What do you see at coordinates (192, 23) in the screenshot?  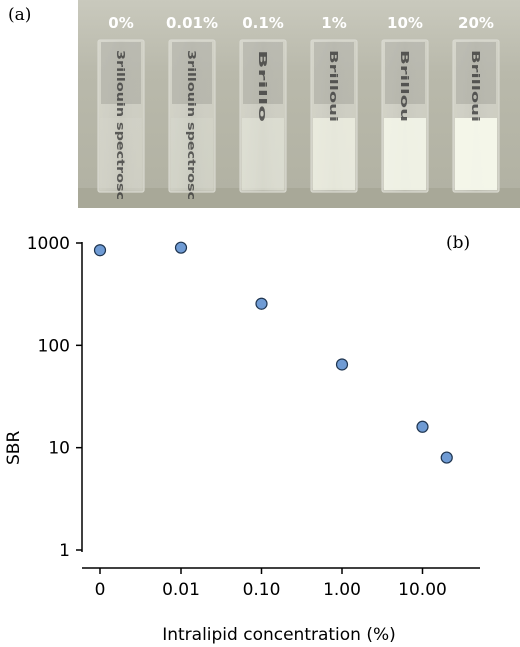 I see `concentration-label: 0.01%` at bounding box center [192, 23].